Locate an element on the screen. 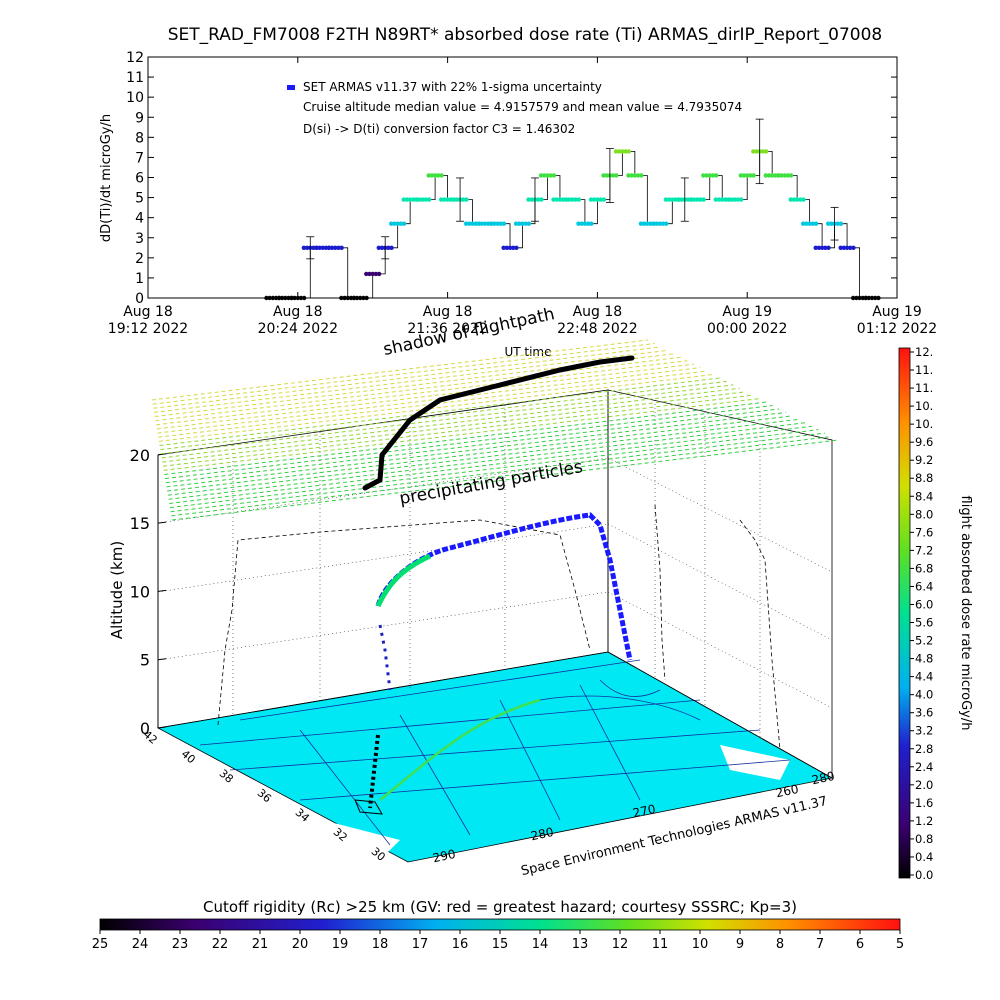 This screenshot has height=1000, width=1000. rc-tick-label: 13 is located at coordinates (580, 944).